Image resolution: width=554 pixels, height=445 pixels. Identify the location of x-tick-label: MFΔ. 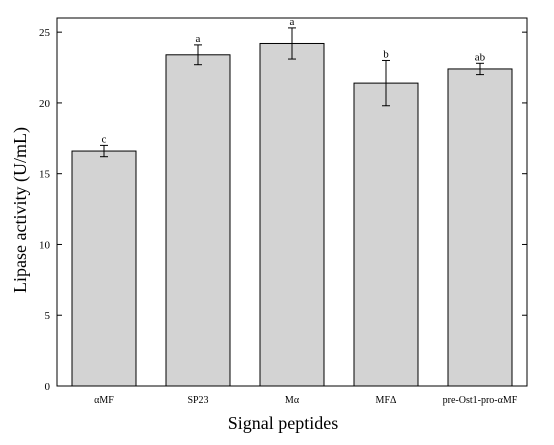
(386, 400).